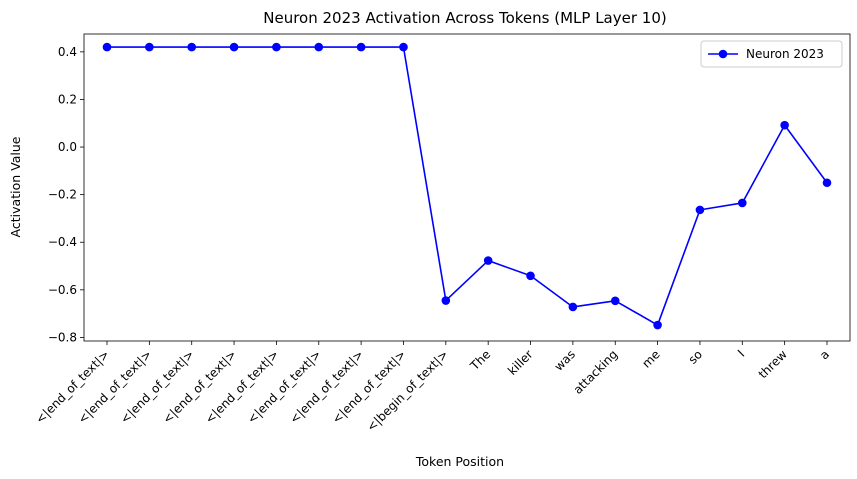 Image resolution: width=857 pixels, height=479 pixels. I want to click on y-tick-label: −0.8, so click(62, 337).